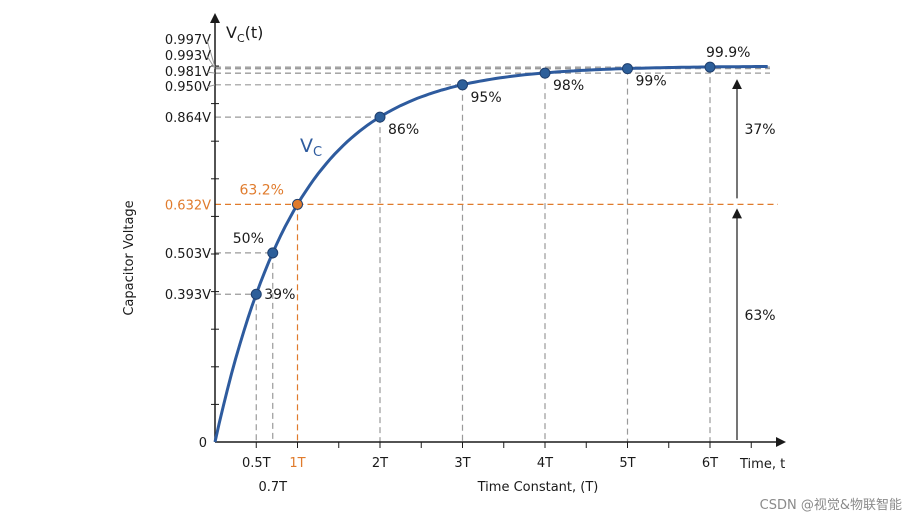 This screenshot has width=916, height=521. I want to click on y-tick-label-8: 0, so click(203, 443).